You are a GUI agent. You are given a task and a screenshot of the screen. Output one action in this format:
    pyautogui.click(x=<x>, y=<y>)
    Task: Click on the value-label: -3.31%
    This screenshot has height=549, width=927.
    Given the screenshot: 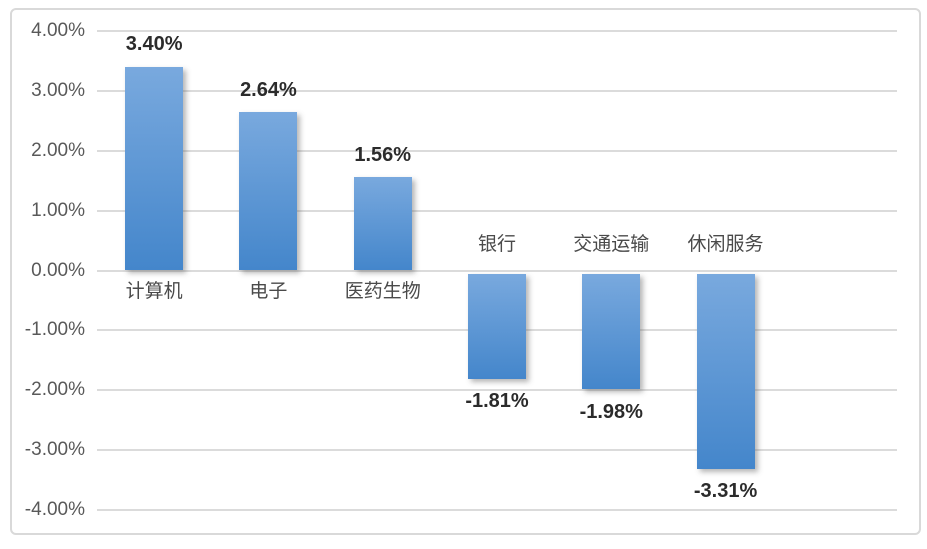 What is the action you would take?
    pyautogui.click(x=725, y=491)
    